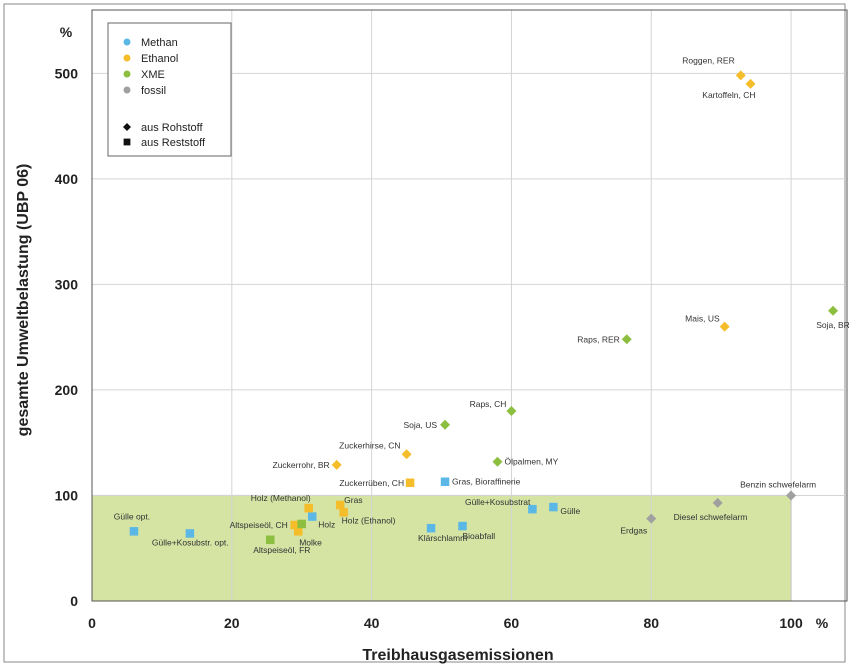  Describe the element at coordinates (441, 548) in the screenshot. I see `highlight-region` at that location.